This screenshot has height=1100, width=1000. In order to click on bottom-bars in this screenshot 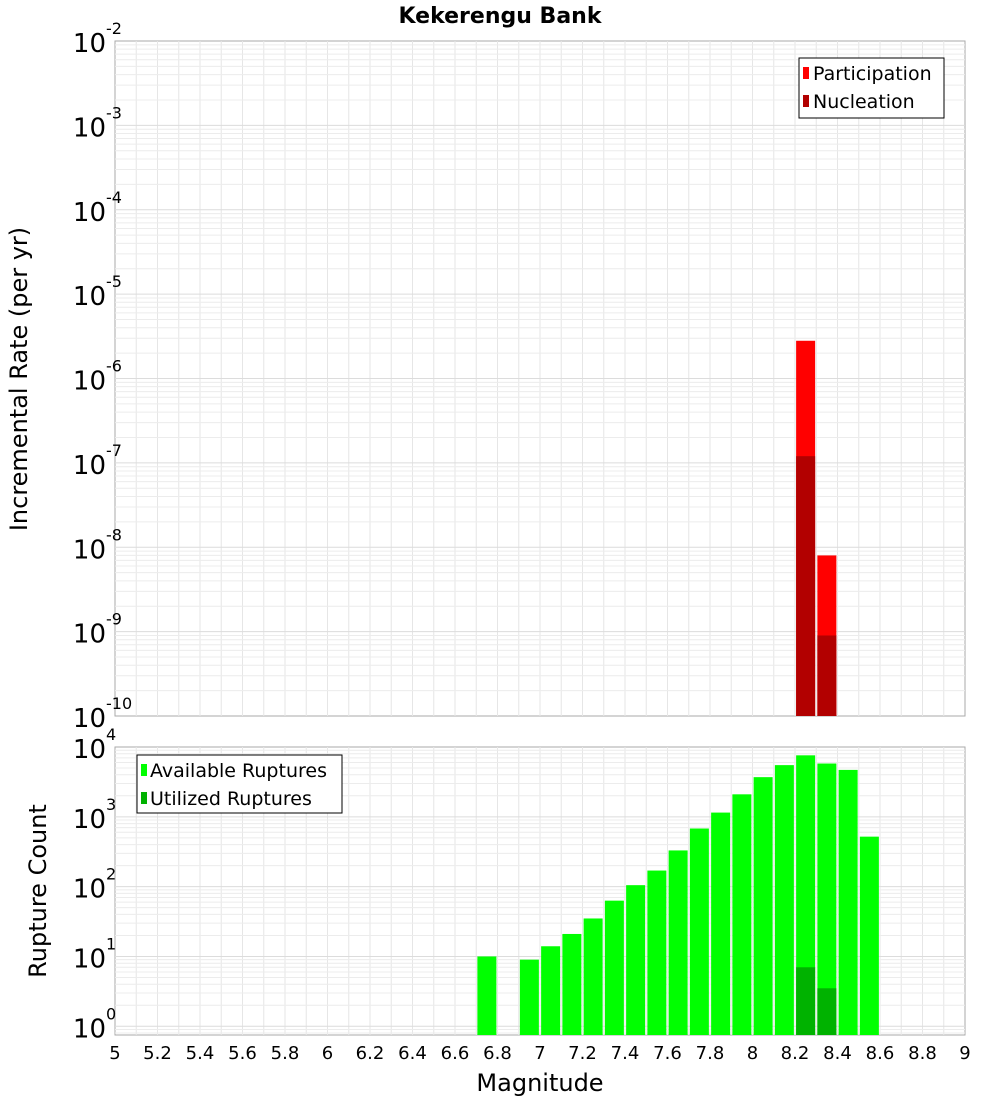, I will do `click(678, 895)`.